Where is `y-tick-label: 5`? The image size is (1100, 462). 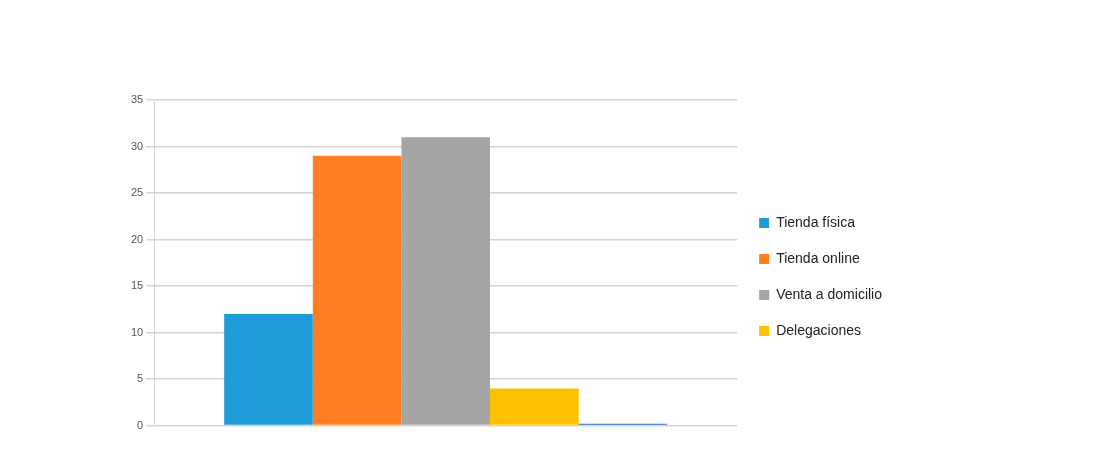
y-tick-label: 5 is located at coordinates (140, 378).